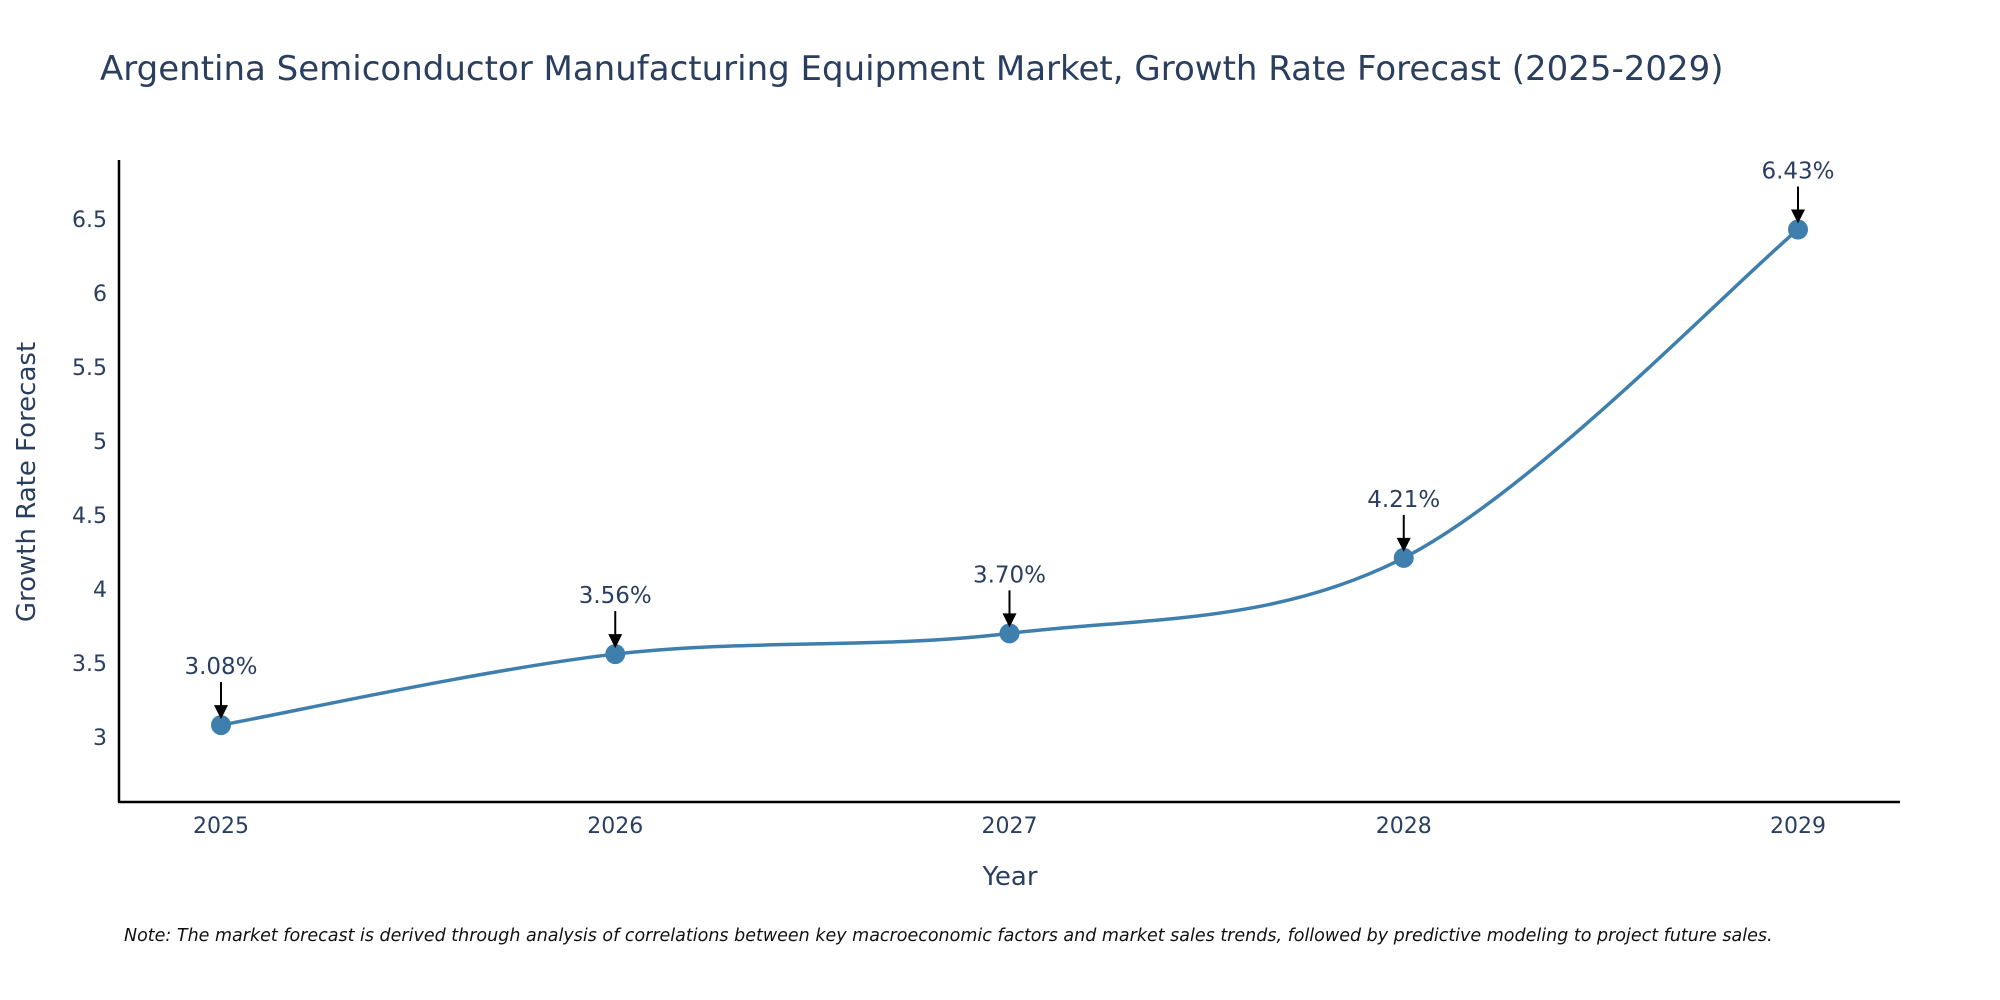 This screenshot has height=1000, width=2000. Describe the element at coordinates (1403, 500) in the screenshot. I see `data-label: 4.21%` at that location.